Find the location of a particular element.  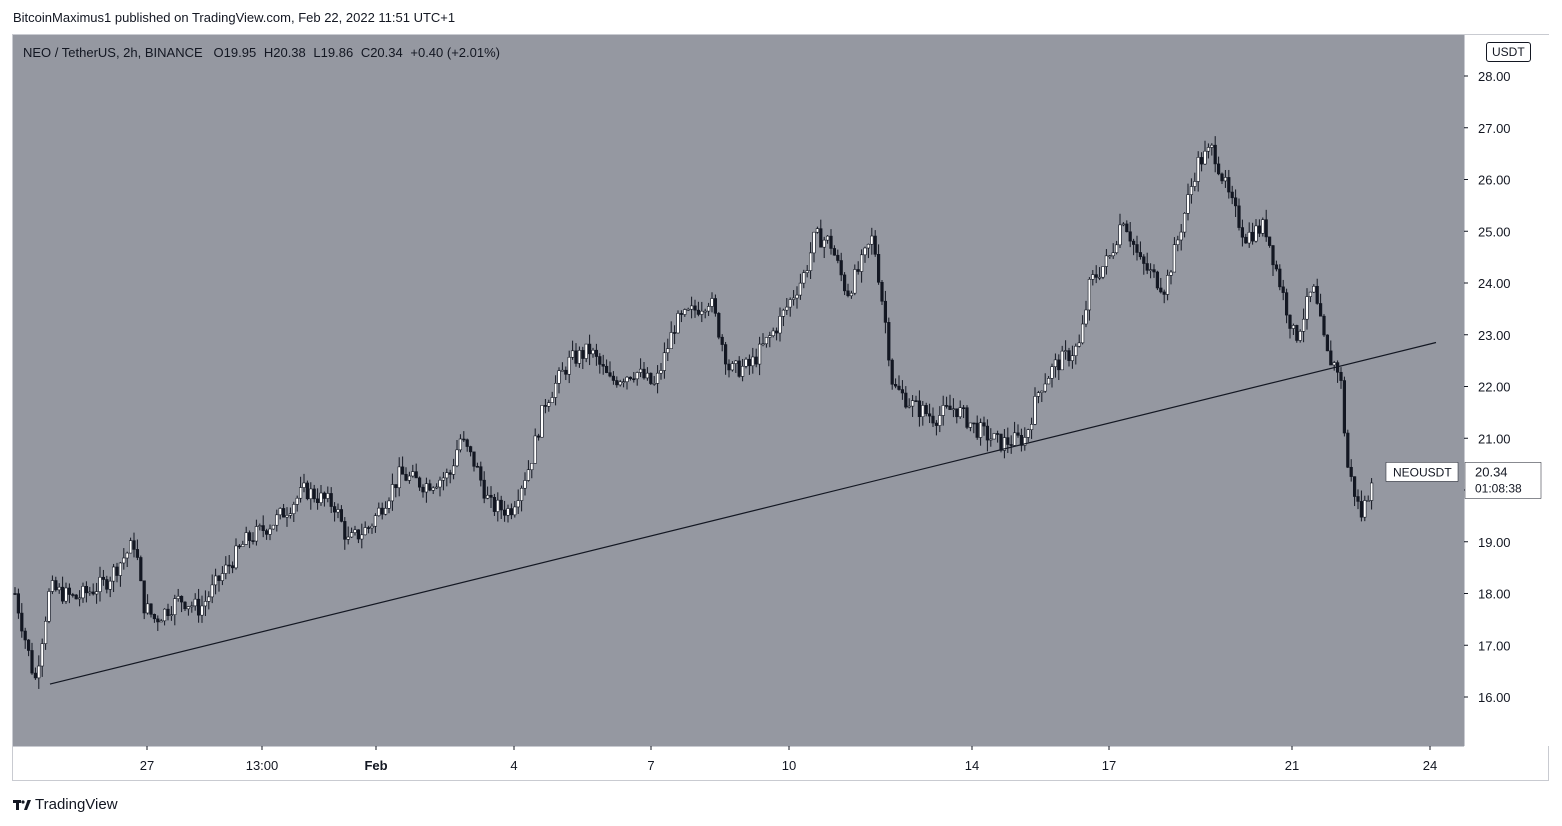

legend-change: +0.40 (+2.01%) is located at coordinates (455, 52).